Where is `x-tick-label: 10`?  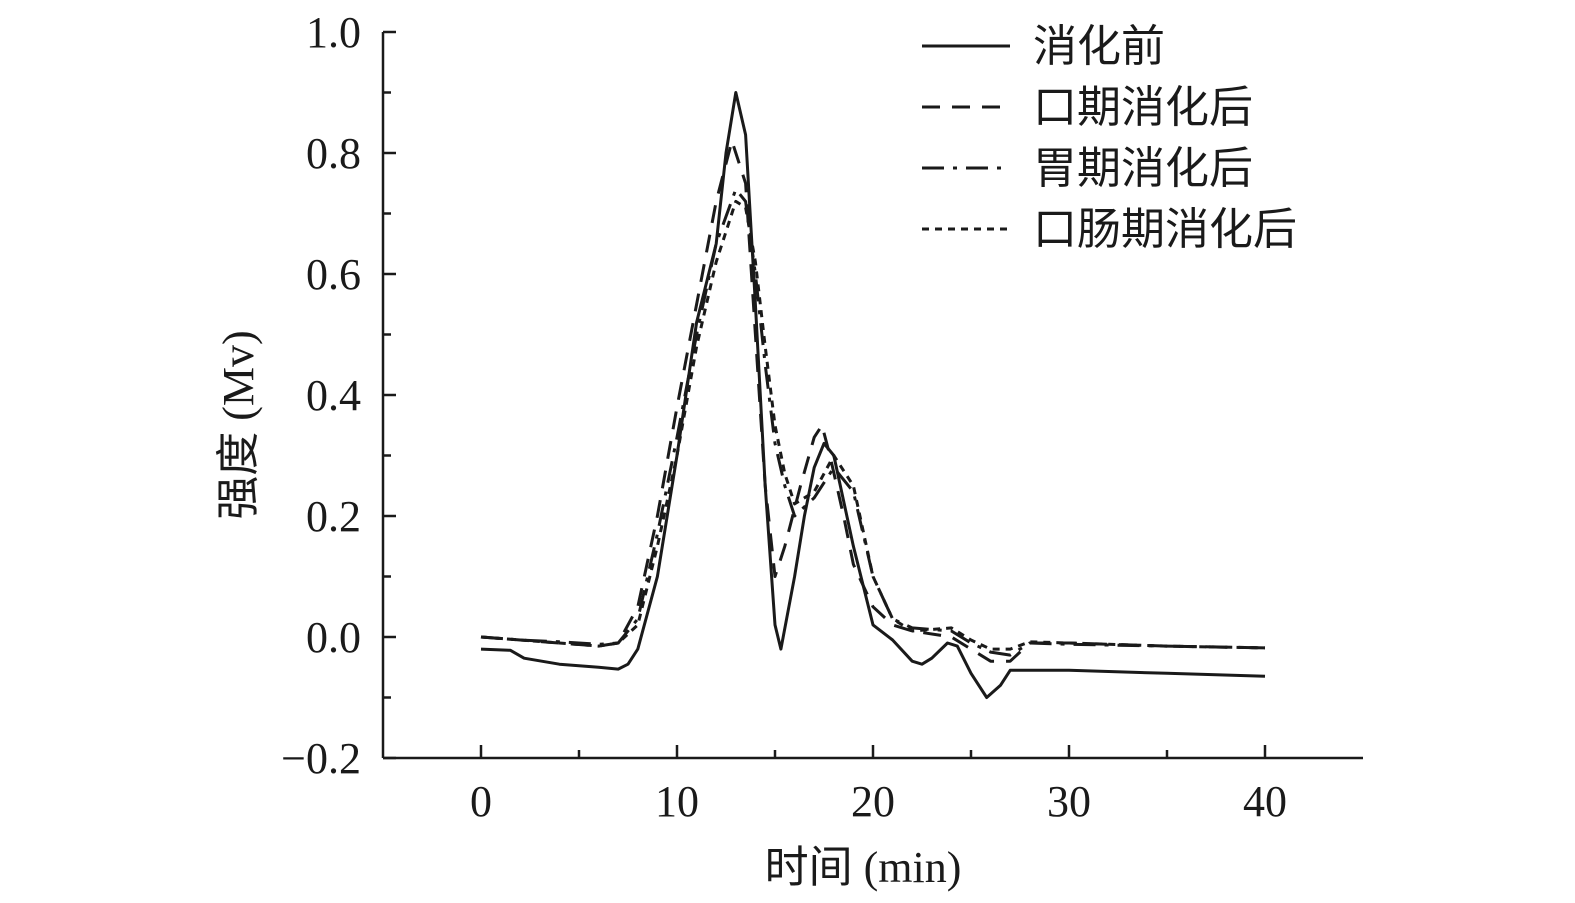
x-tick-label: 10 is located at coordinates (677, 801).